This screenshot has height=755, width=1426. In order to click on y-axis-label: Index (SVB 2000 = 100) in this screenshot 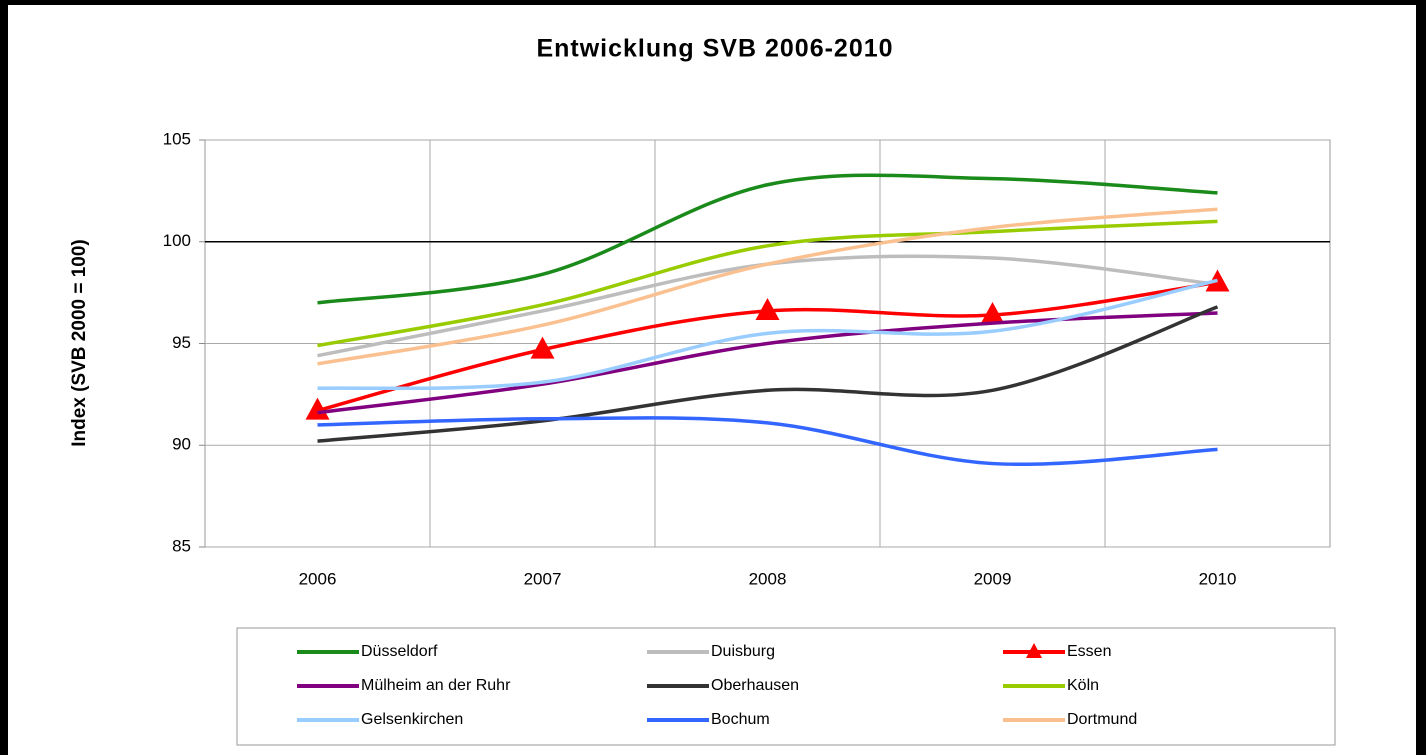, I will do `click(79, 343)`.